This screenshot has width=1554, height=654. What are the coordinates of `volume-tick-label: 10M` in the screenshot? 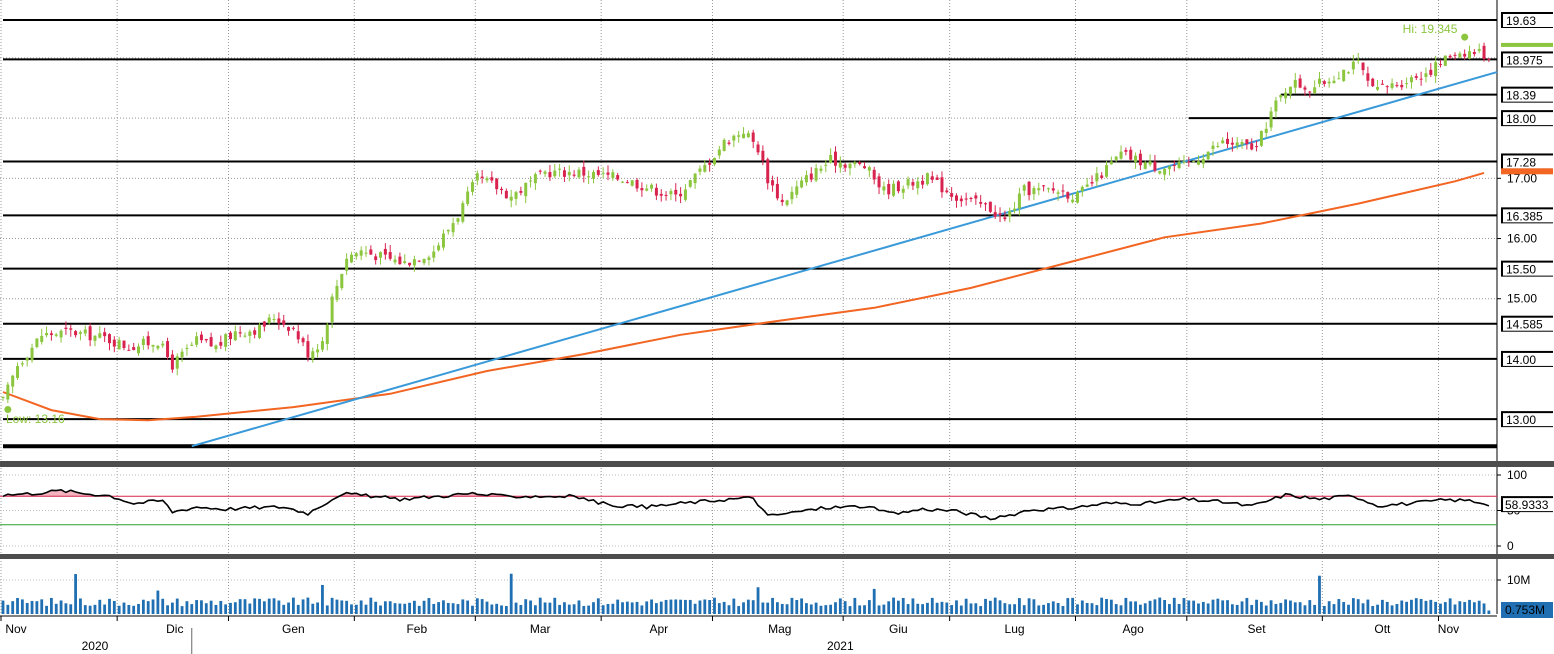 It's located at (1518, 580).